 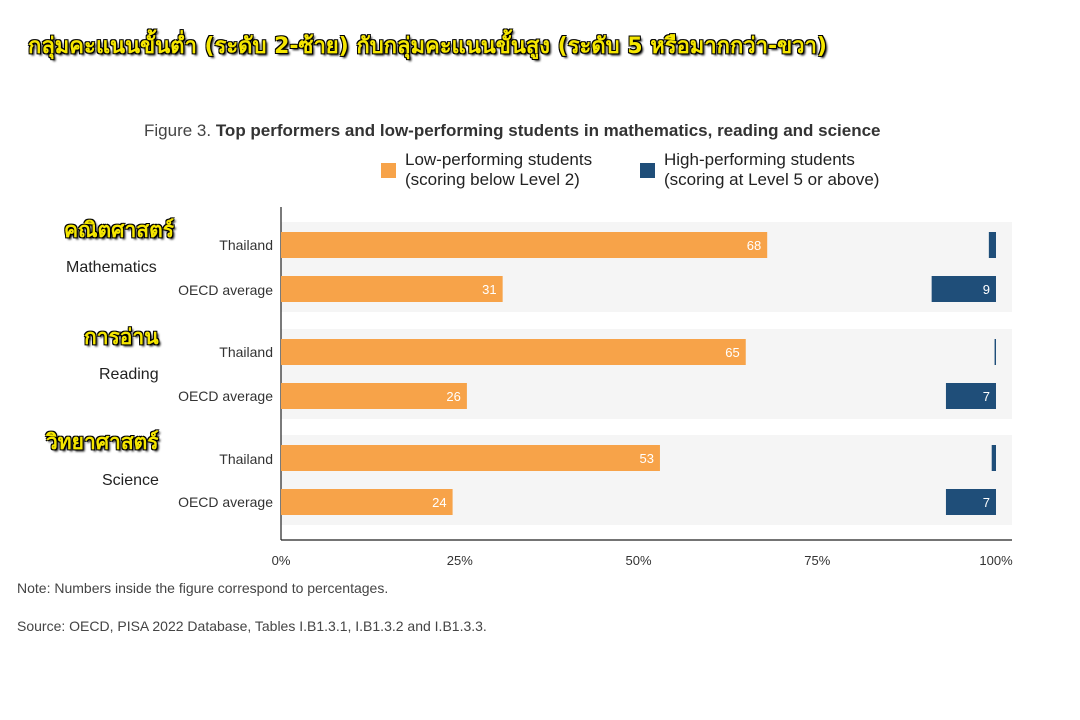 What do you see at coordinates (963, 289) in the screenshot?
I see `bar-high-math-oecd` at bounding box center [963, 289].